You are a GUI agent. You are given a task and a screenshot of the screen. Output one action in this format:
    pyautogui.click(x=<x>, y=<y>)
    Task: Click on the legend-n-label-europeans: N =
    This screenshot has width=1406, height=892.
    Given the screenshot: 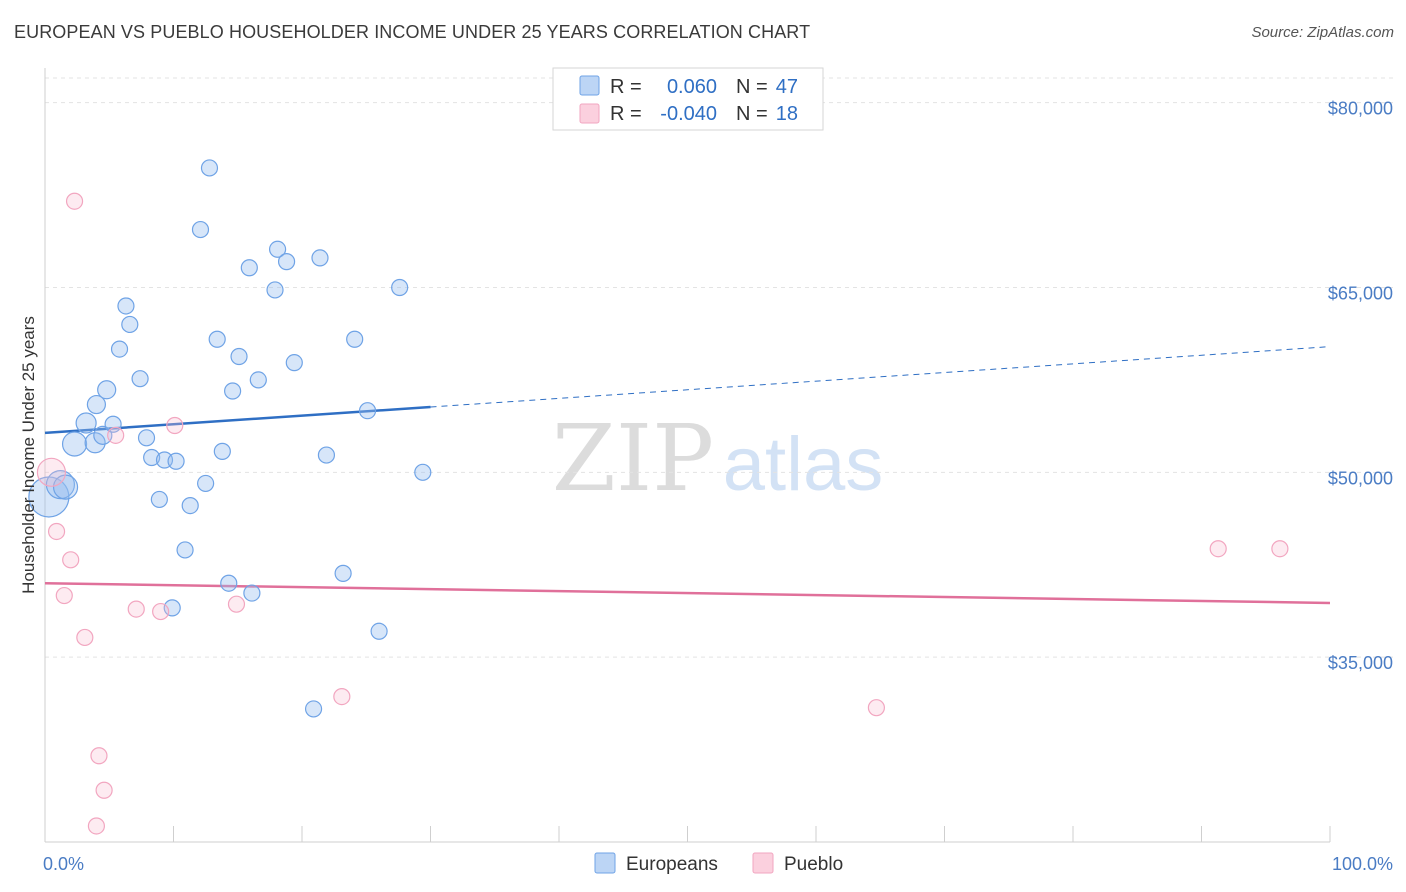 What is the action you would take?
    pyautogui.click(x=752, y=87)
    